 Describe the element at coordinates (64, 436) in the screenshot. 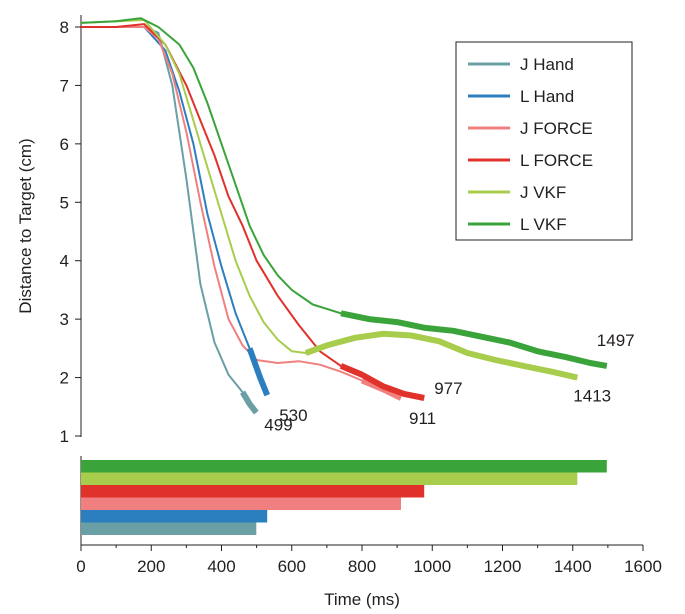

I see `y-tick-label: 1` at that location.